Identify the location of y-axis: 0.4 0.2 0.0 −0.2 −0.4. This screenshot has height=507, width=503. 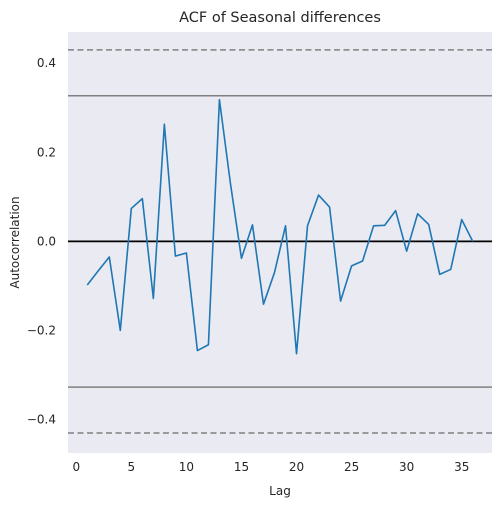
(41, 241).